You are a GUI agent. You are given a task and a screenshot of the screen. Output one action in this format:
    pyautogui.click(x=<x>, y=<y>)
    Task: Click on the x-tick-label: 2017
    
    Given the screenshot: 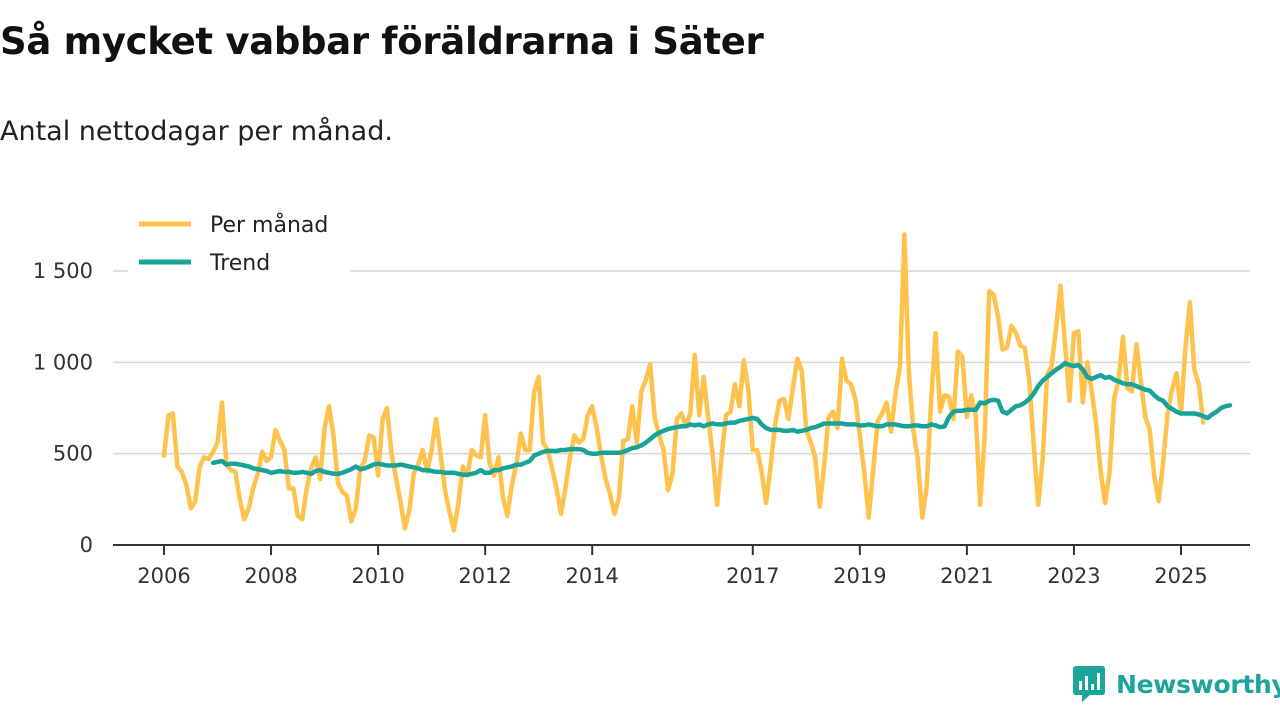 What is the action you would take?
    pyautogui.click(x=752, y=576)
    